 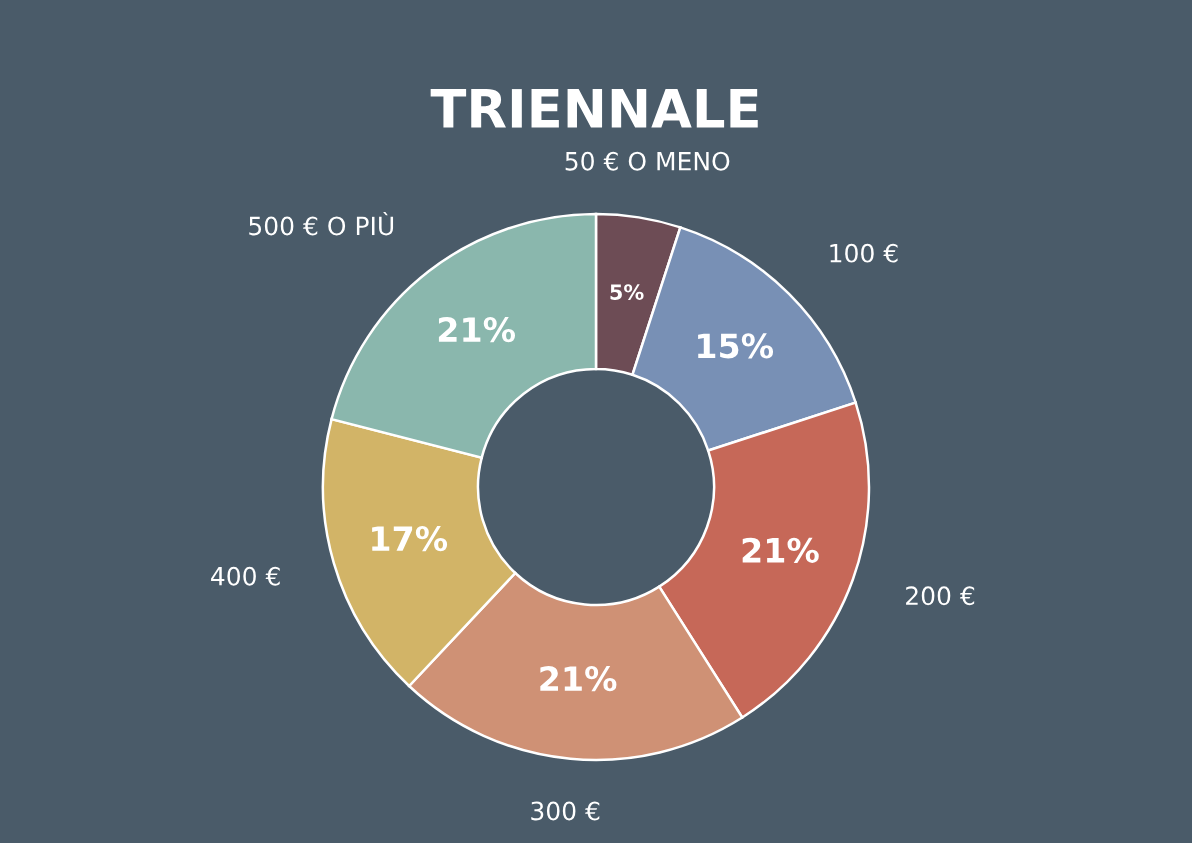 I want to click on slice-label: 500 € O PIÙ, so click(x=321, y=223).